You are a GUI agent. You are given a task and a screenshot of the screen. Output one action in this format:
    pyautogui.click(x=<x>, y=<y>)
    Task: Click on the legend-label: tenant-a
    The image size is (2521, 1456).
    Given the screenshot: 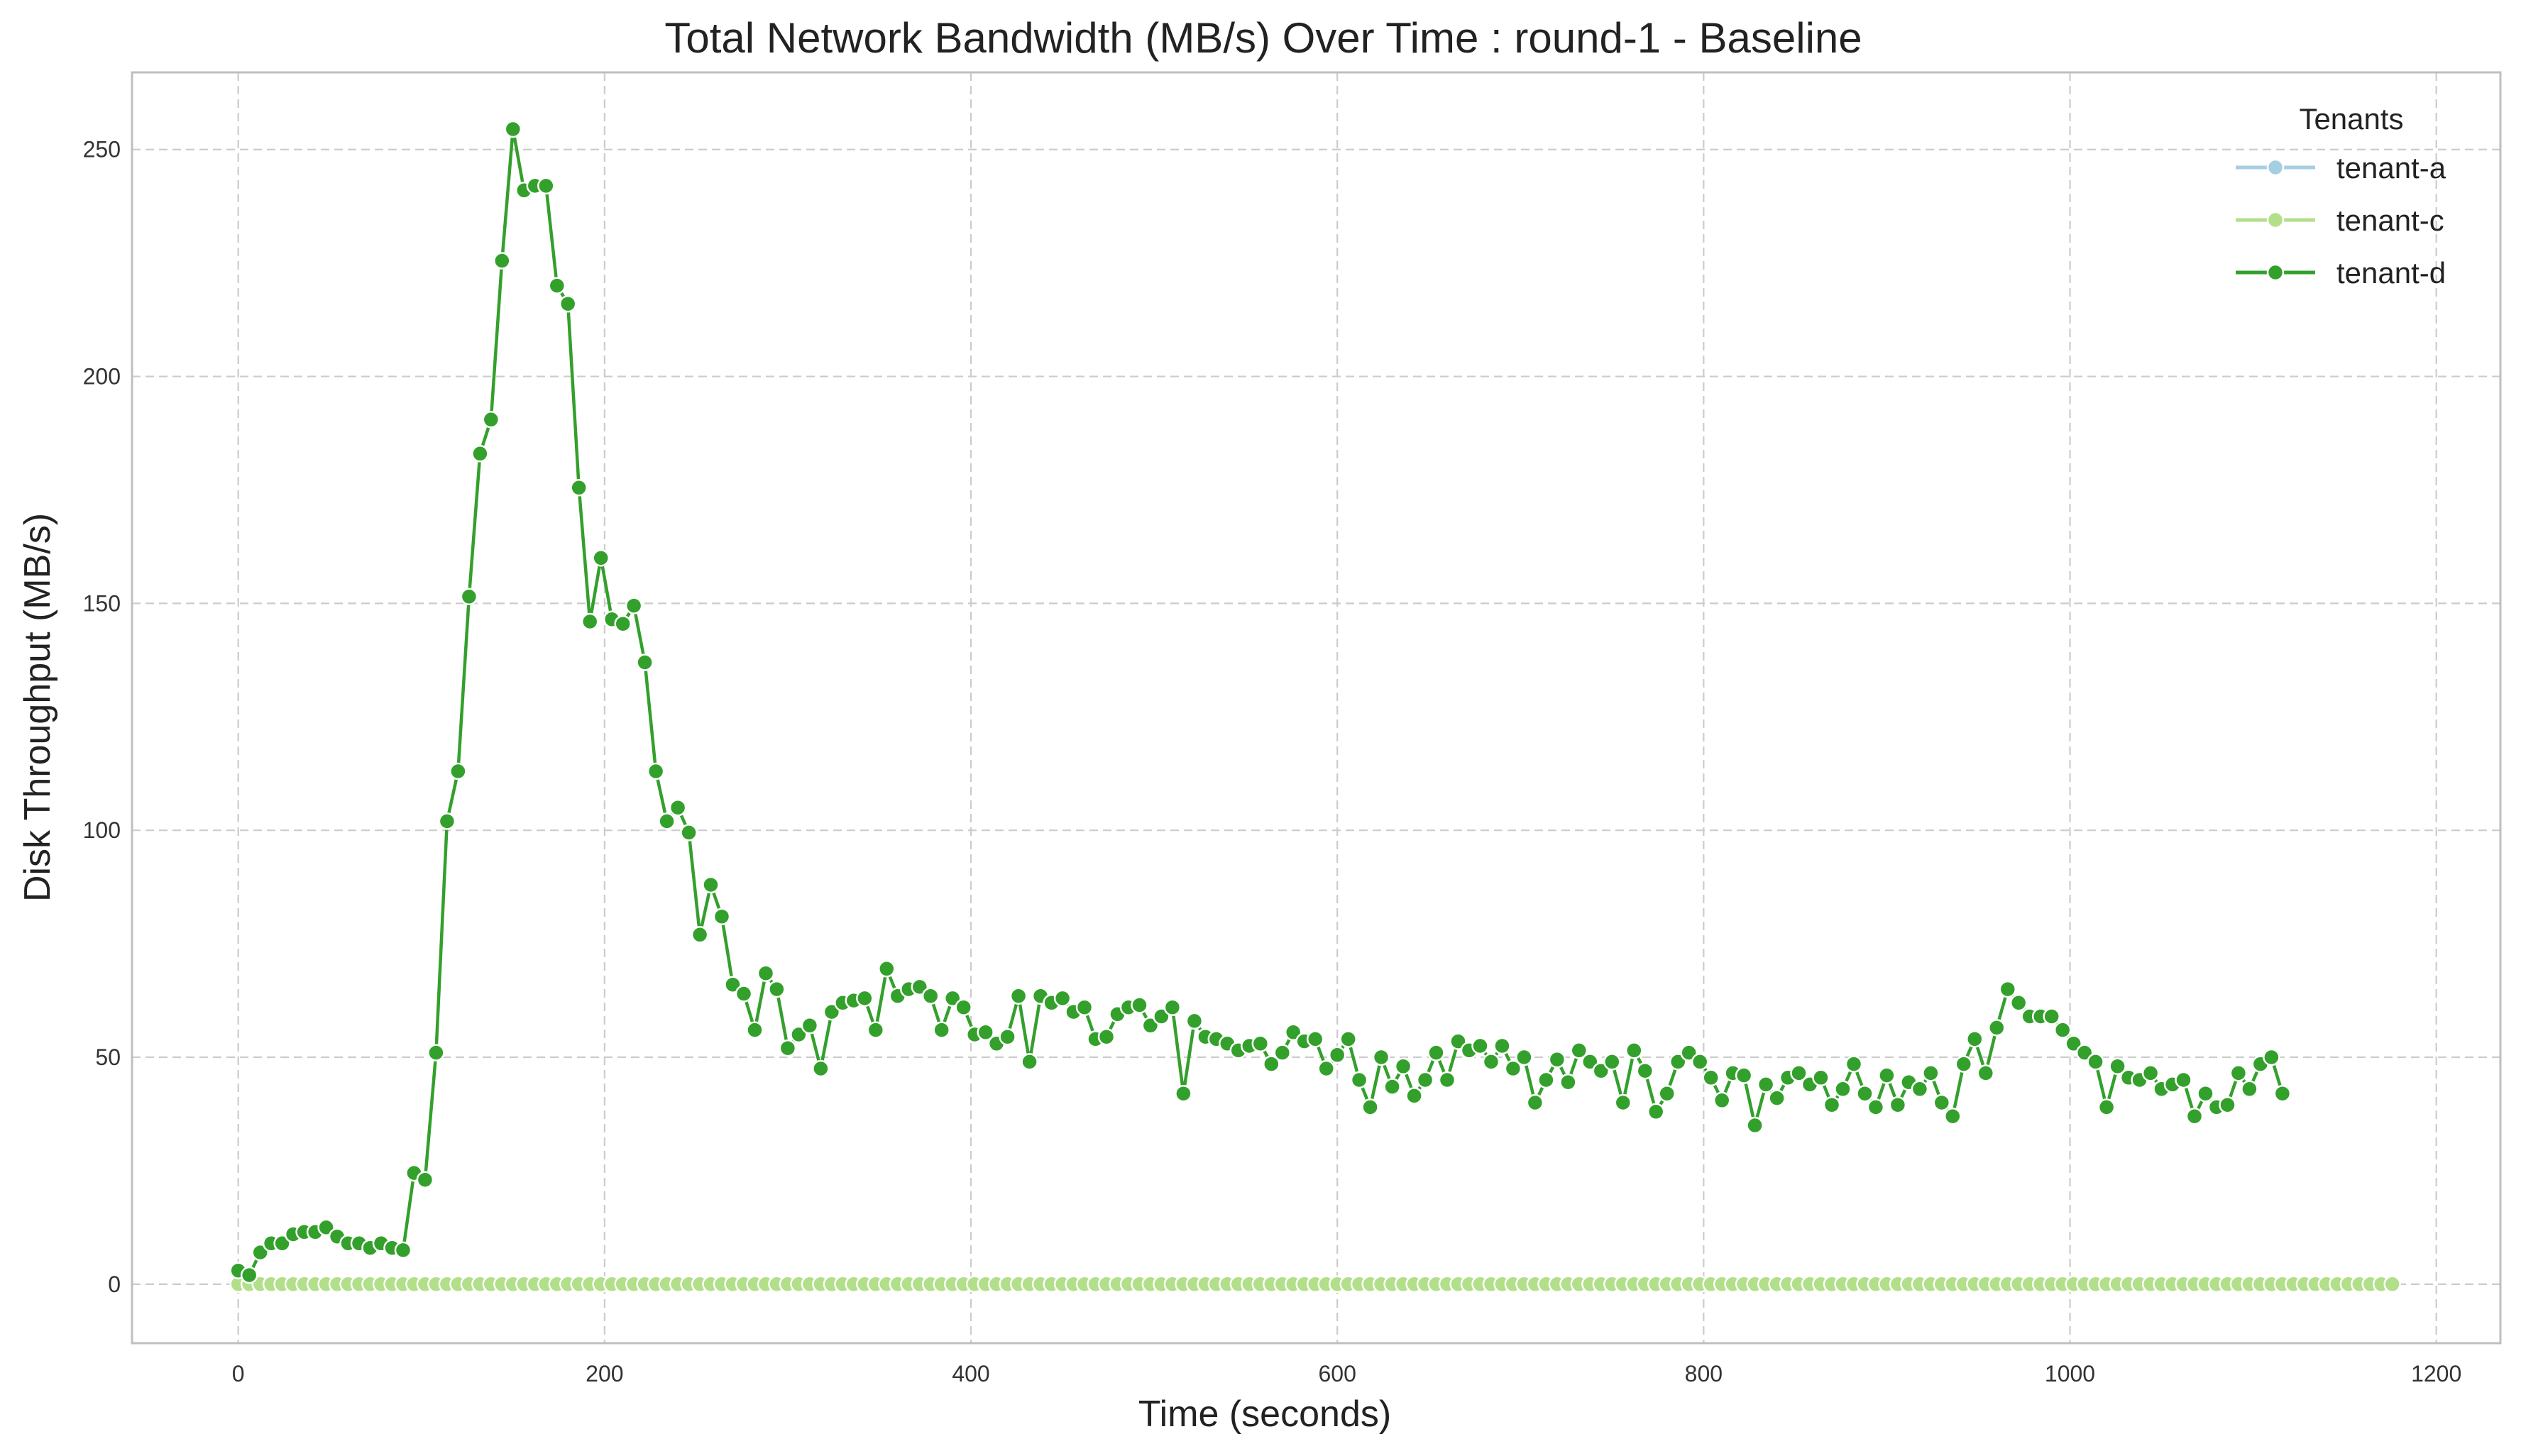 What is the action you would take?
    pyautogui.click(x=2391, y=167)
    